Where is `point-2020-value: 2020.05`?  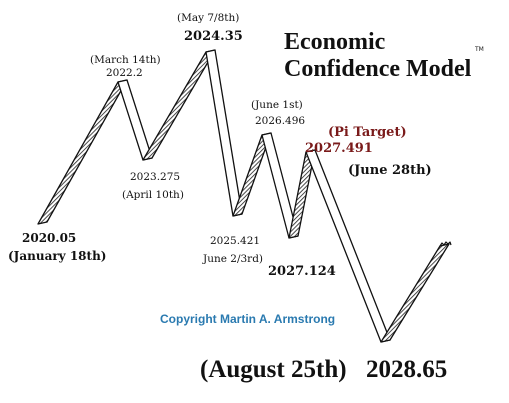
point-2020-value: 2020.05 is located at coordinates (49, 238).